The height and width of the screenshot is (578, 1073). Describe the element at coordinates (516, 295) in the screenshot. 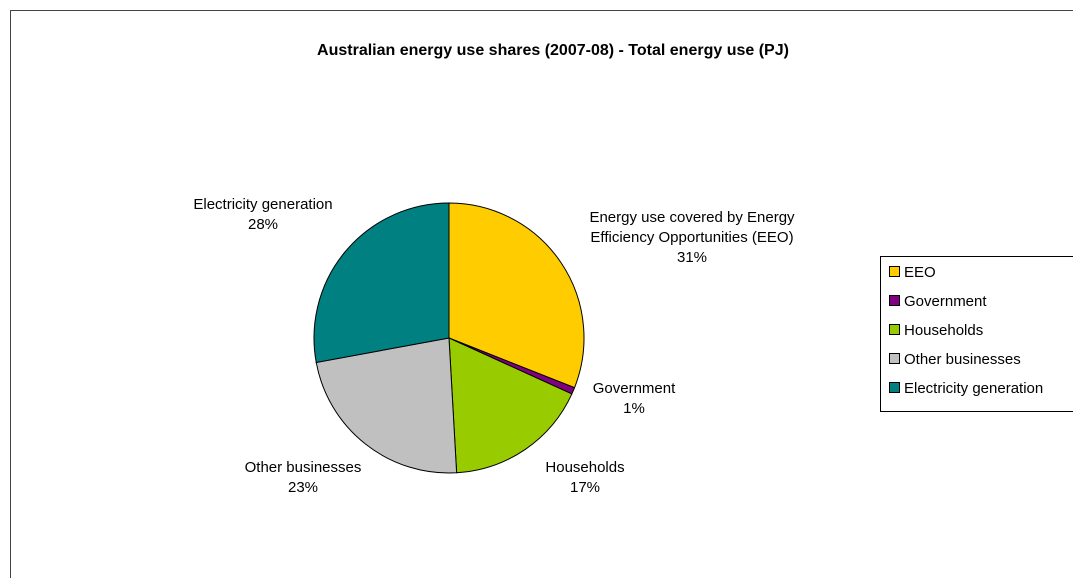

I see `pie-slice-EEO` at that location.